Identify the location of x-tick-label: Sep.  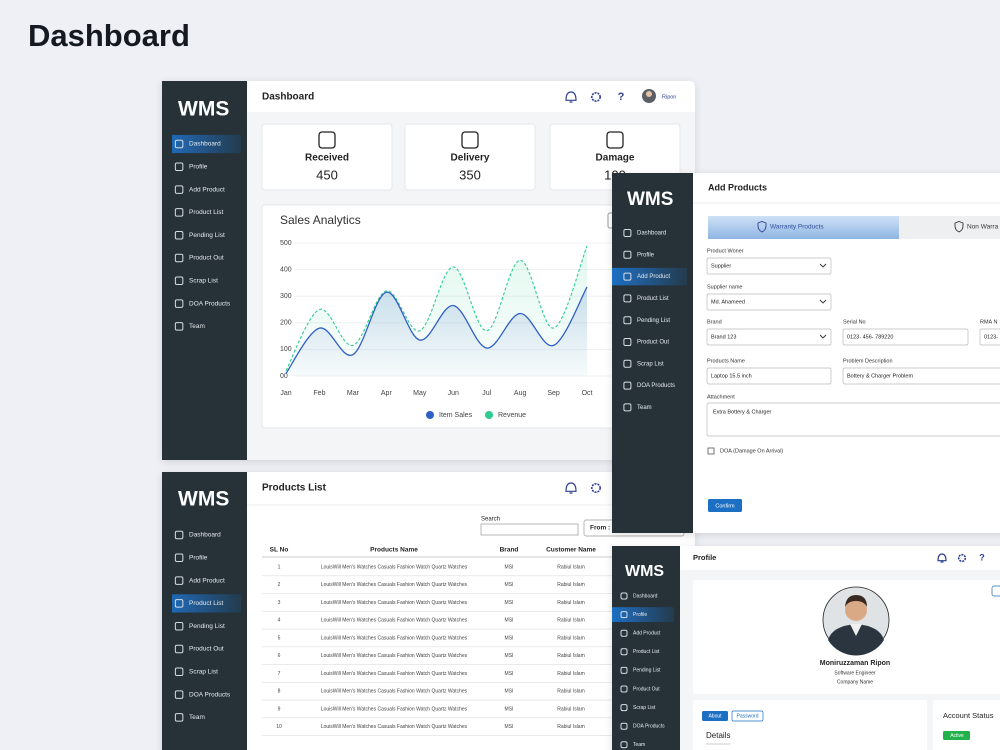
(553, 393).